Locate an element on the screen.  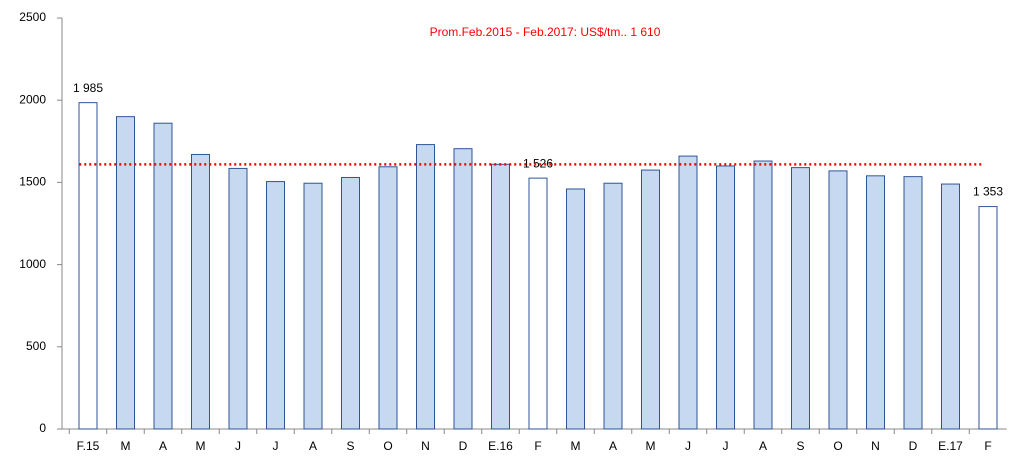
average-annotation: Prom.Feb.2015 - Feb.2017: US$/tm.. 1 610 is located at coordinates (545, 32).